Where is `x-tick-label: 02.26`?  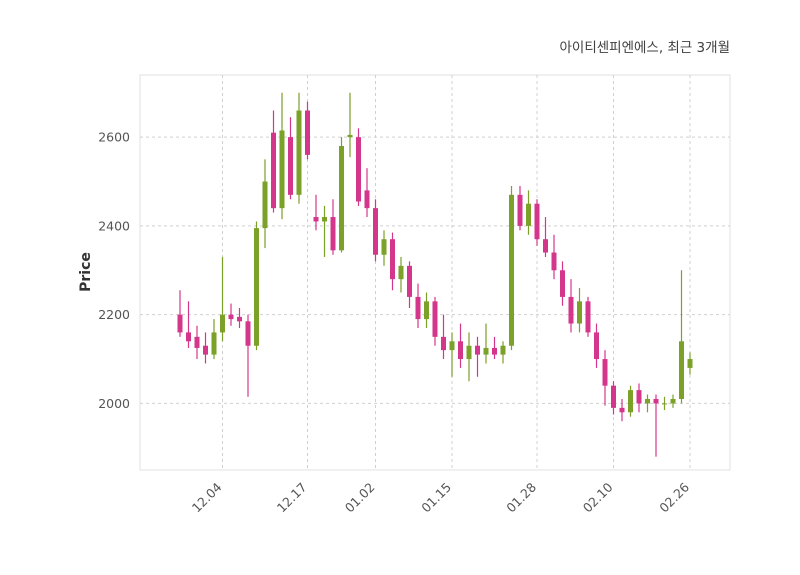
x-tick-label: 02.26 is located at coordinates (674, 497).